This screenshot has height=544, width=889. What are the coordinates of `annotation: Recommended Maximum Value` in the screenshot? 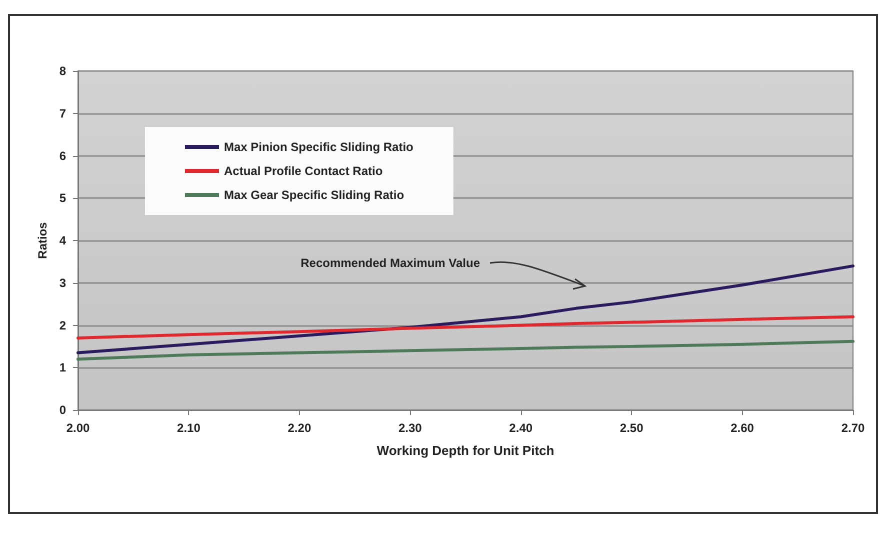 It's located at (390, 263).